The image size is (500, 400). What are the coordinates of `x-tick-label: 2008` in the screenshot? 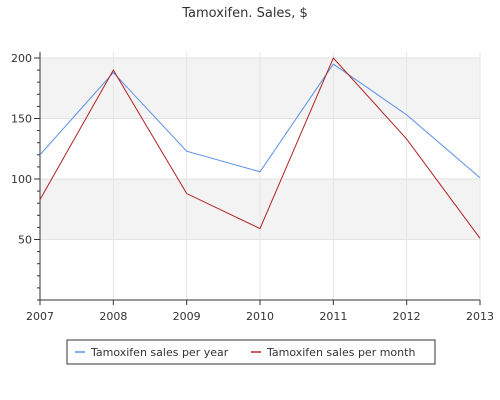 It's located at (113, 316).